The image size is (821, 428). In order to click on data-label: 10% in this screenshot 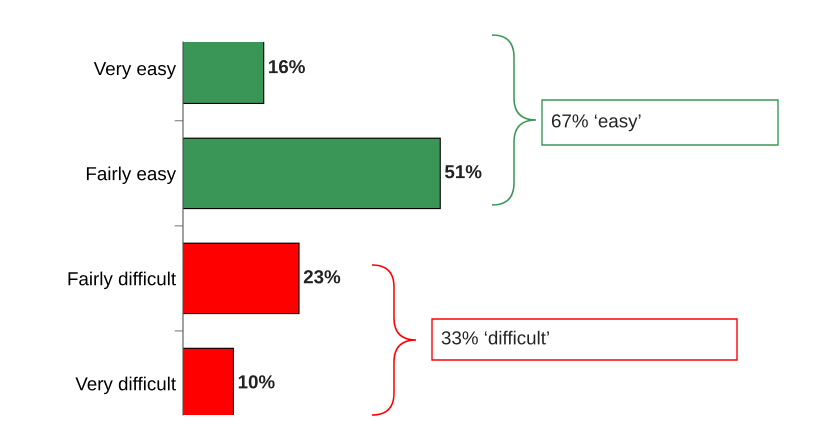, I will do `click(256, 382)`.